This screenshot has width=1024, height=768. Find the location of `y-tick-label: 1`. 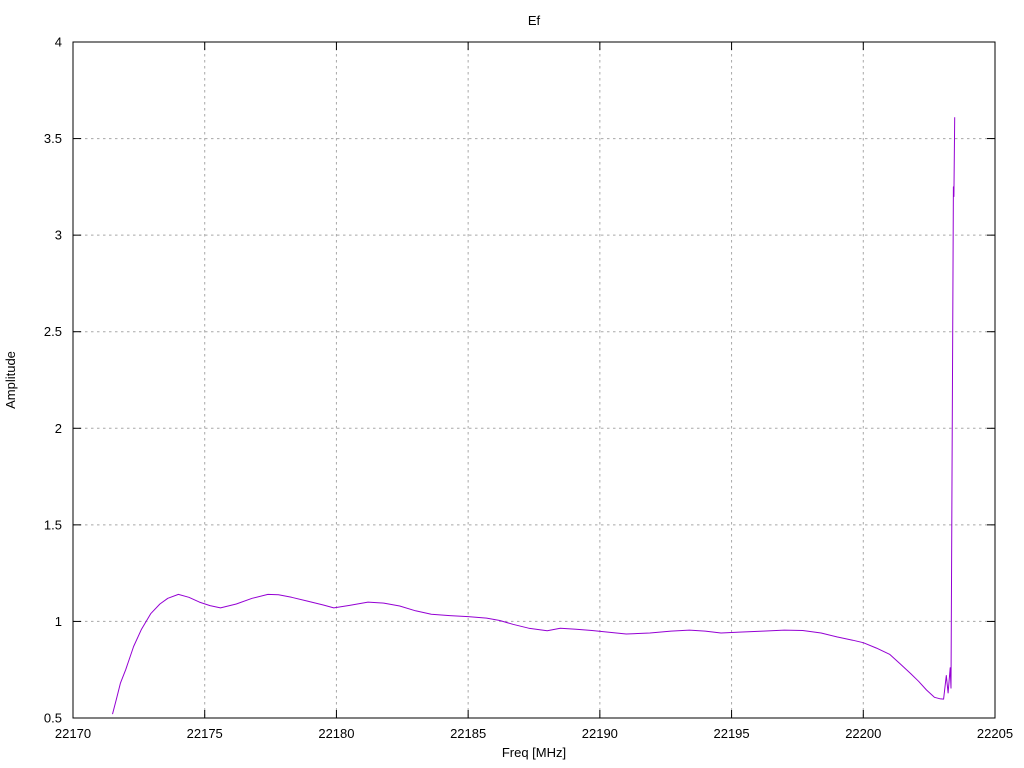

y-tick-label: 1 is located at coordinates (58, 621).